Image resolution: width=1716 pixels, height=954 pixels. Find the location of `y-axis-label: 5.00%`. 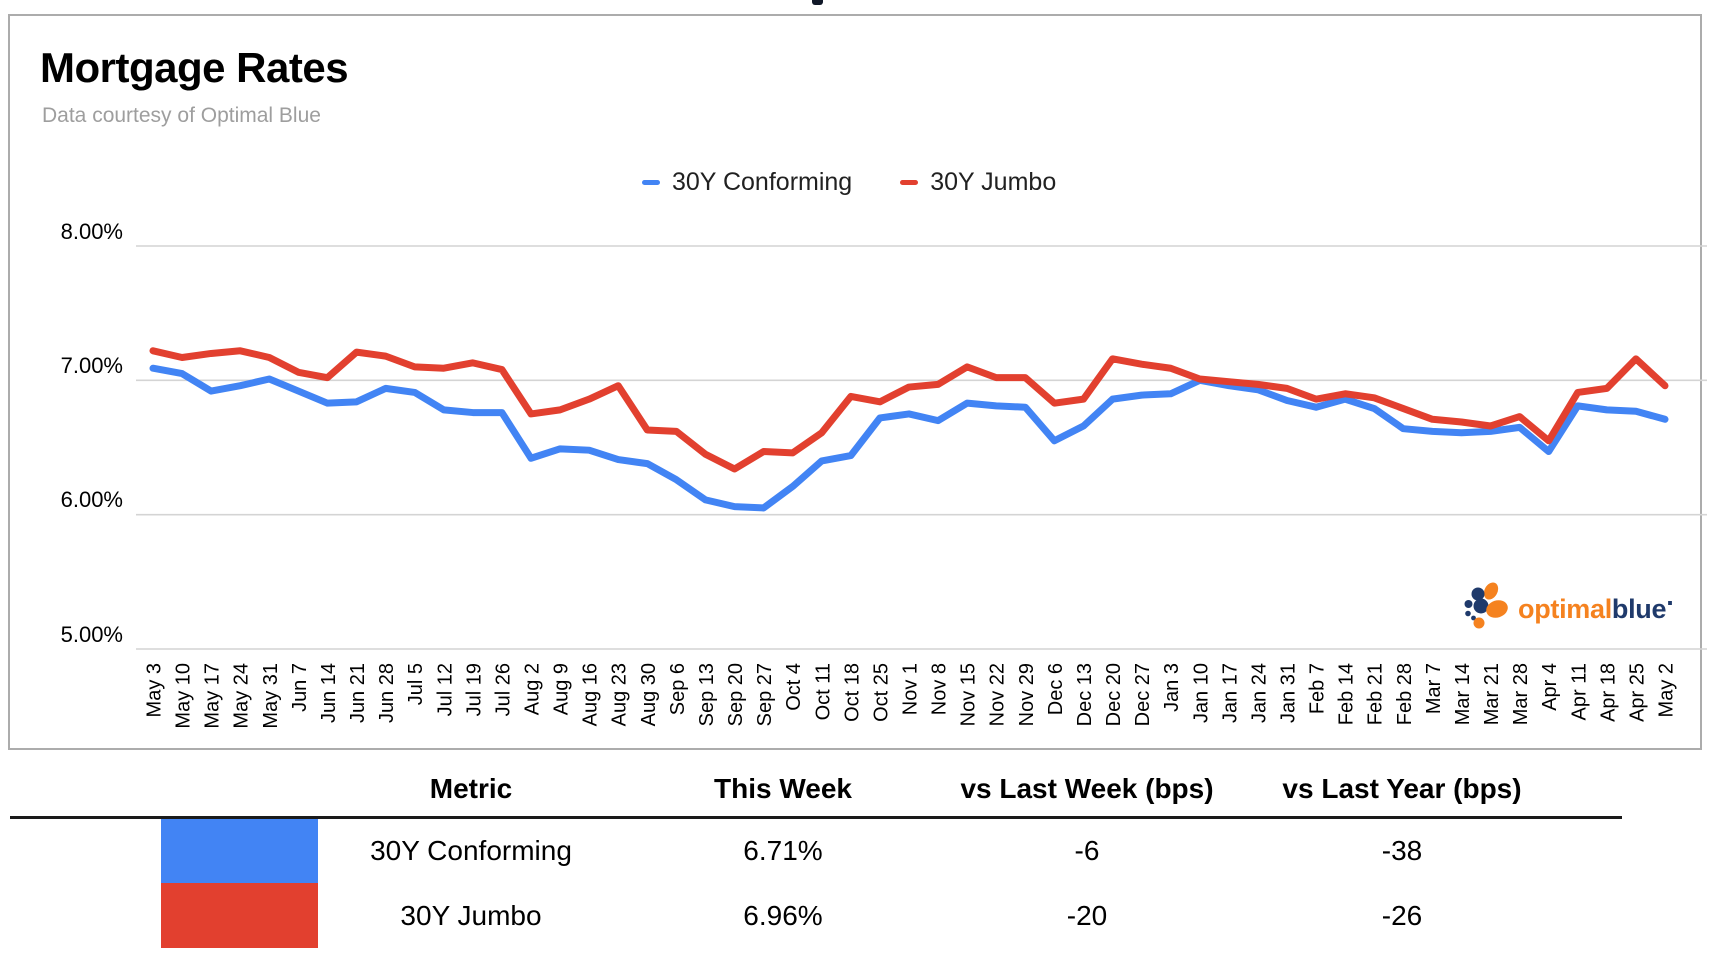

y-axis-label: 5.00% is located at coordinates (91, 634).